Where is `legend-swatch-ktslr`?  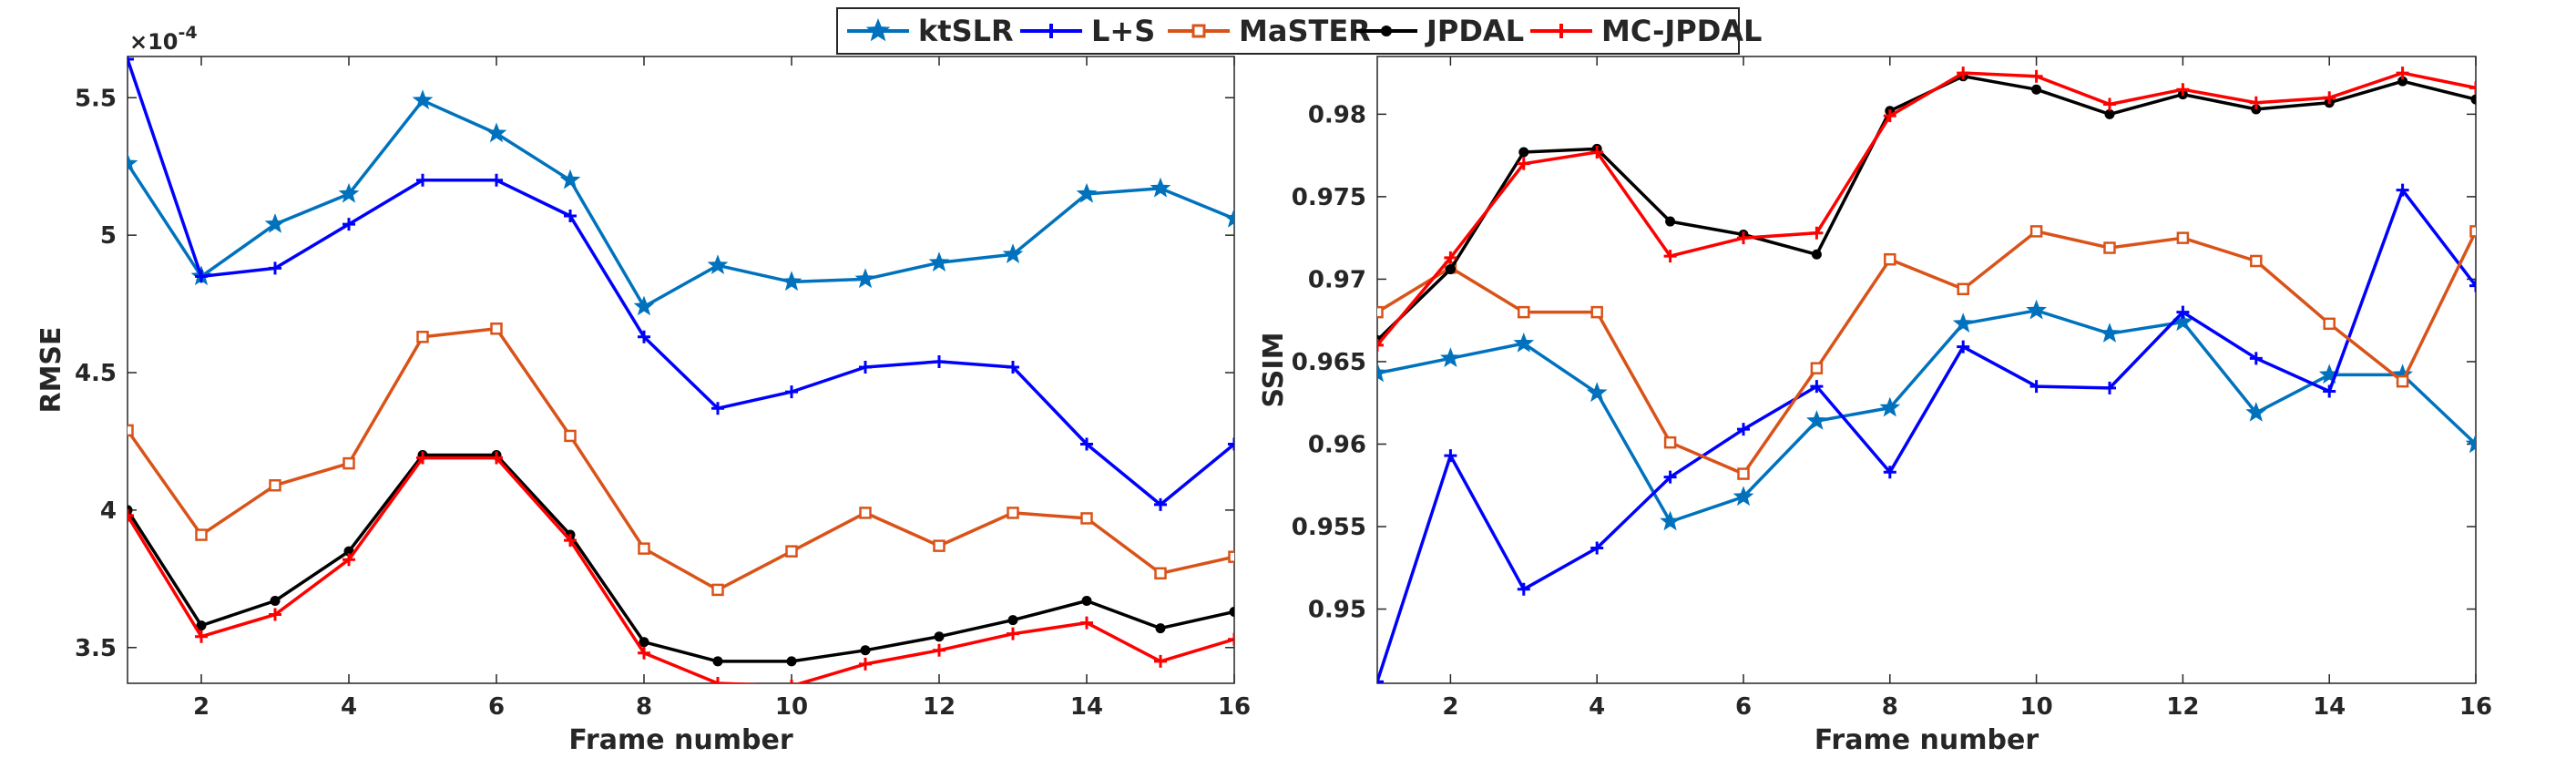
legend-swatch-ktslr is located at coordinates (878, 30).